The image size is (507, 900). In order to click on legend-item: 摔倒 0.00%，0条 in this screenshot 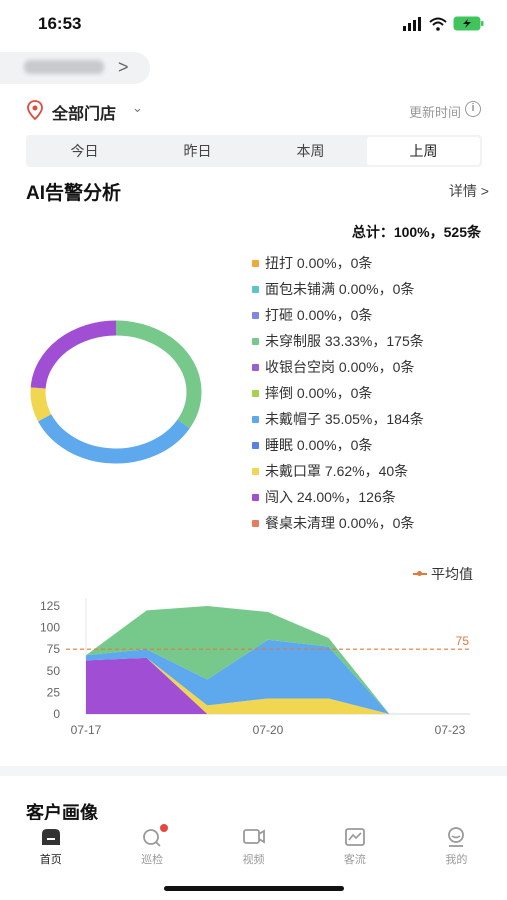, I will do `click(338, 393)`.